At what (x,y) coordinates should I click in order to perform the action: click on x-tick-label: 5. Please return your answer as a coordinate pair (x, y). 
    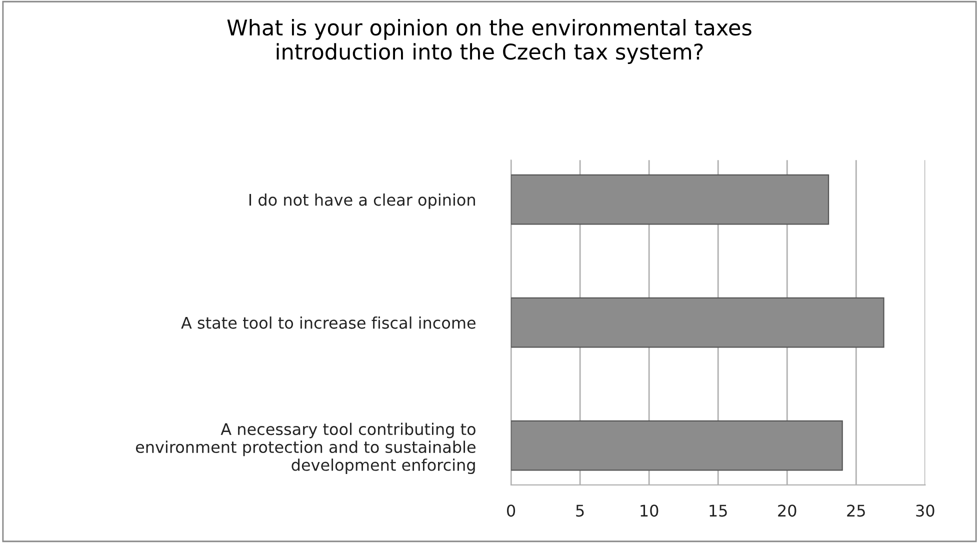
    Looking at the image, I should click on (580, 510).